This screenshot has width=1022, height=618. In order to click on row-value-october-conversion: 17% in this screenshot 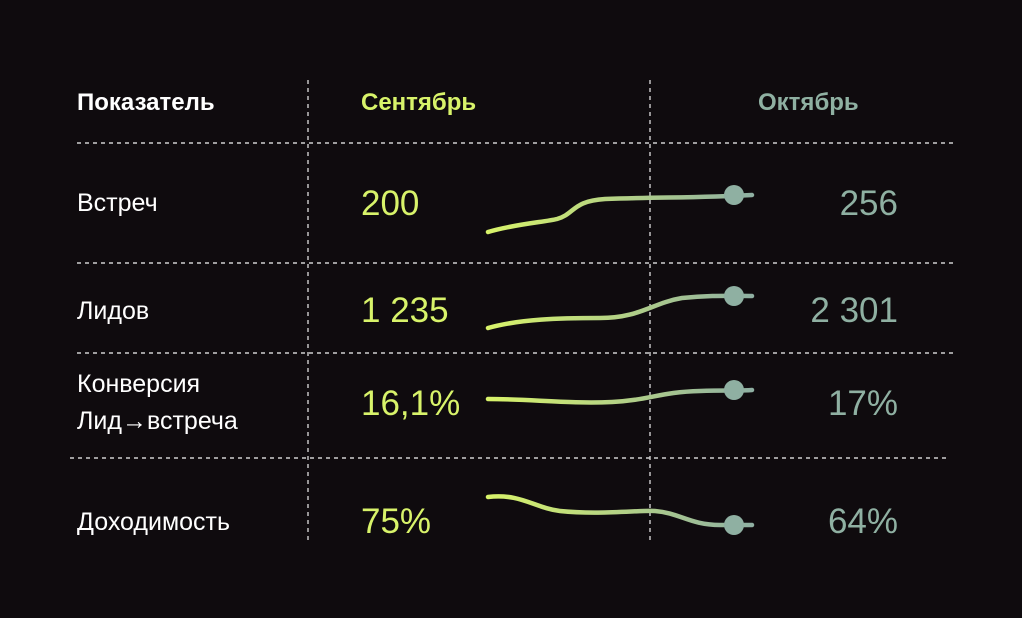, I will do `click(862, 403)`.